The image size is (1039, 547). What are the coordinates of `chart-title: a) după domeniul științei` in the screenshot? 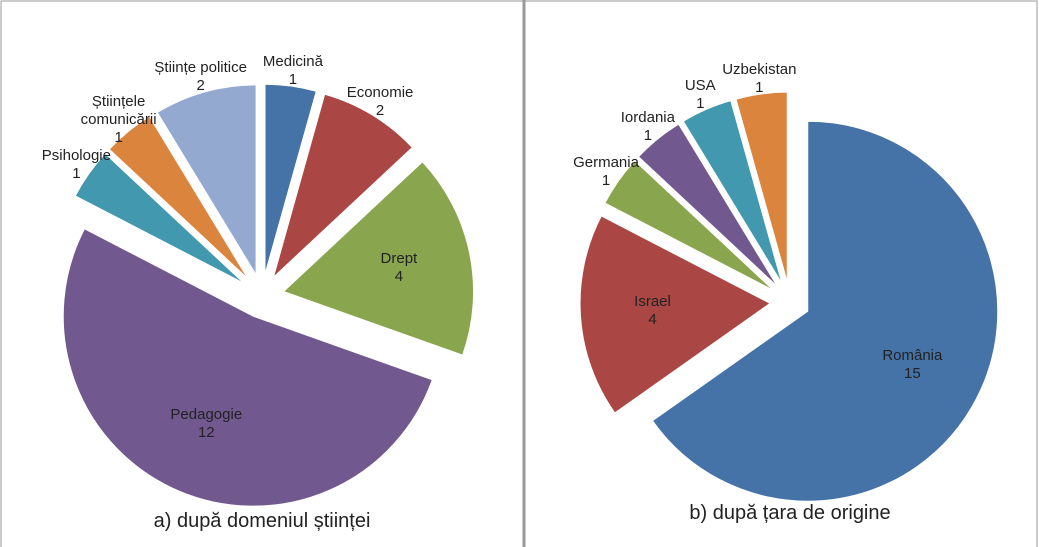 It's located at (262, 521).